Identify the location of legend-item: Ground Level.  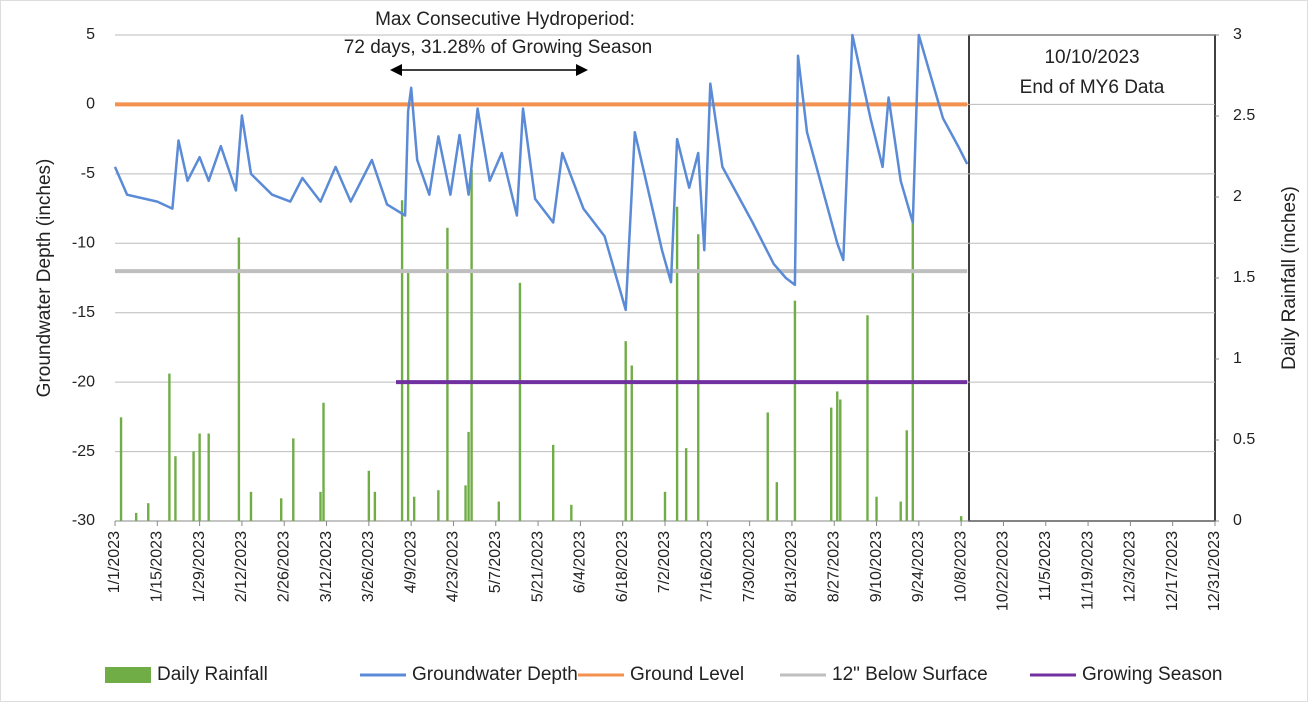
(661, 674).